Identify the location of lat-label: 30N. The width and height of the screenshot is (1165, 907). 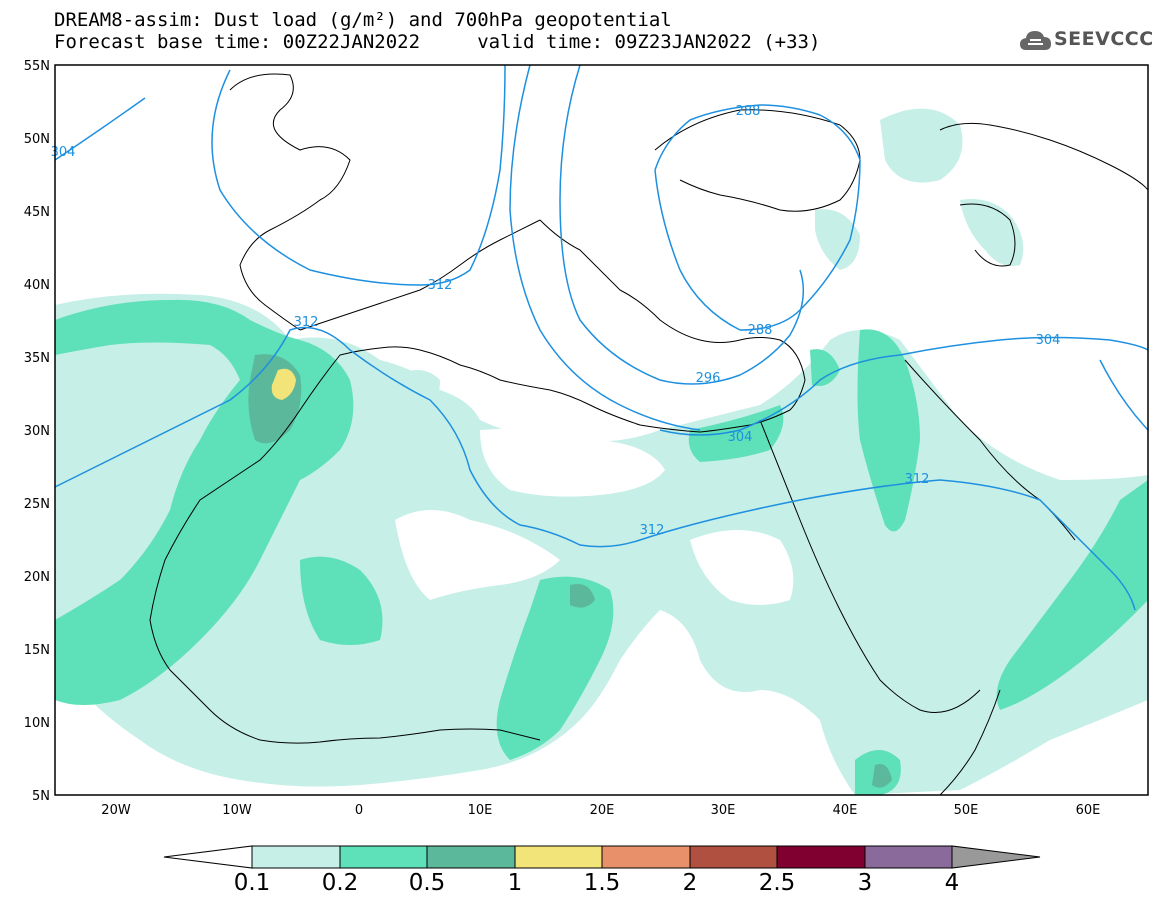
(37, 431).